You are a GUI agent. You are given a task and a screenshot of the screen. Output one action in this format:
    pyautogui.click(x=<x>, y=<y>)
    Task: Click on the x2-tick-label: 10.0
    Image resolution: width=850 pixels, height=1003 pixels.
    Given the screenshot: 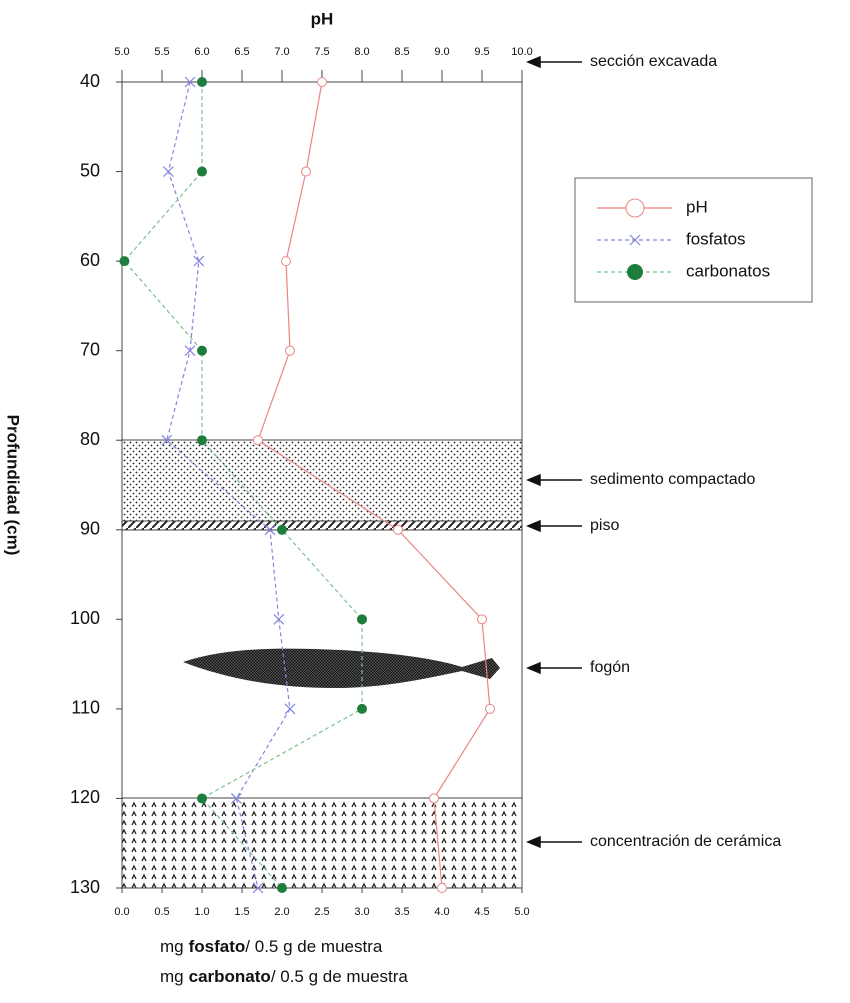 What is the action you would take?
    pyautogui.click(x=521, y=52)
    